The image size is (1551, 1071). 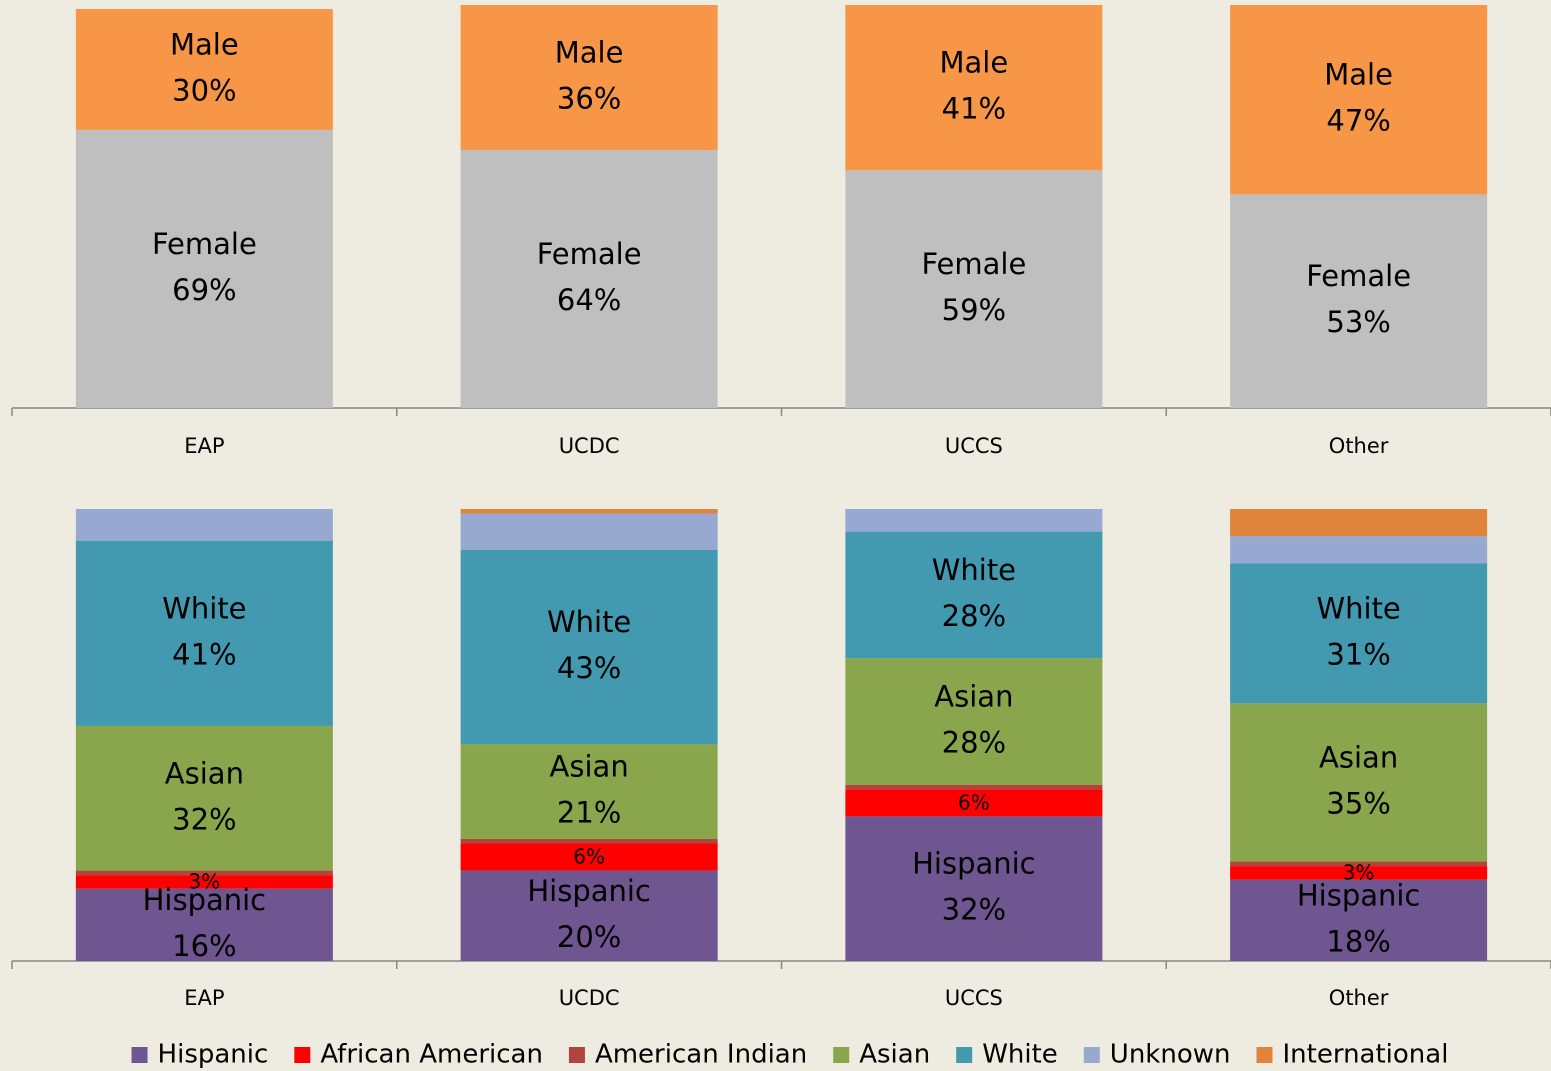 What do you see at coordinates (1170, 1055) in the screenshot?
I see `legend-label: Unknown` at bounding box center [1170, 1055].